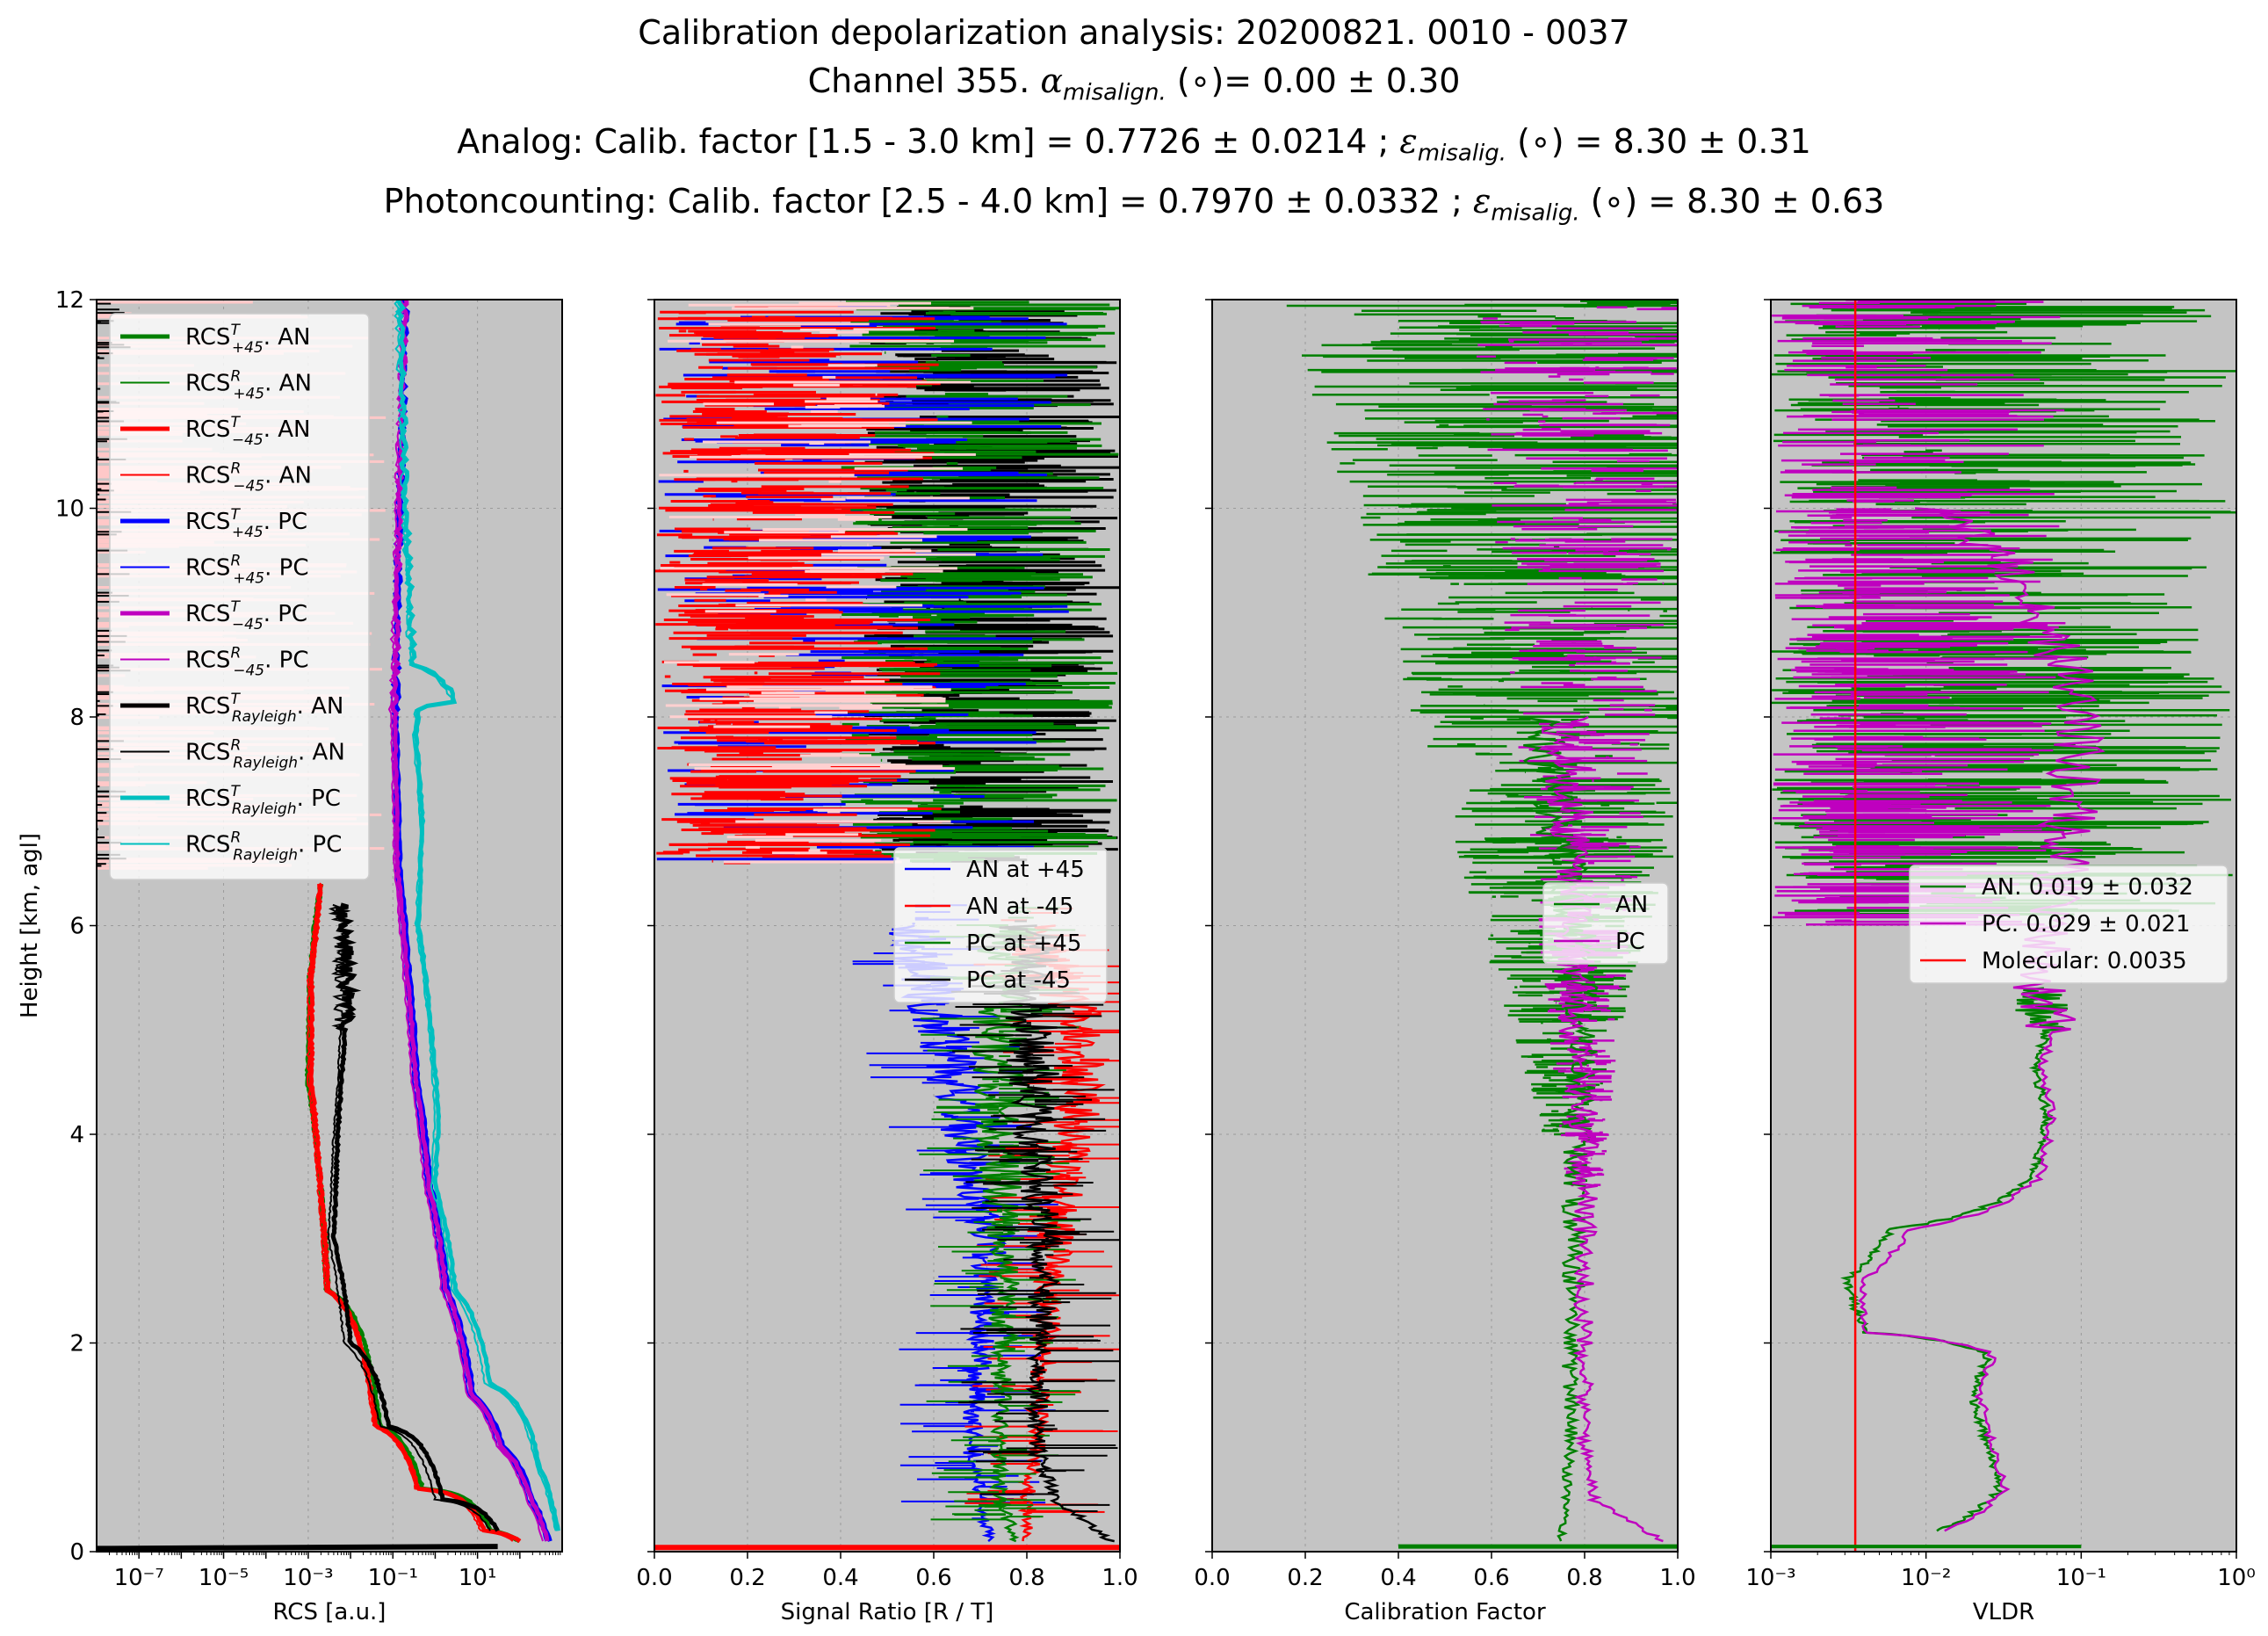 This screenshot has width=2268, height=1636. I want to click on vldr-xtick-label: 10⁻¹, so click(2081, 1578).